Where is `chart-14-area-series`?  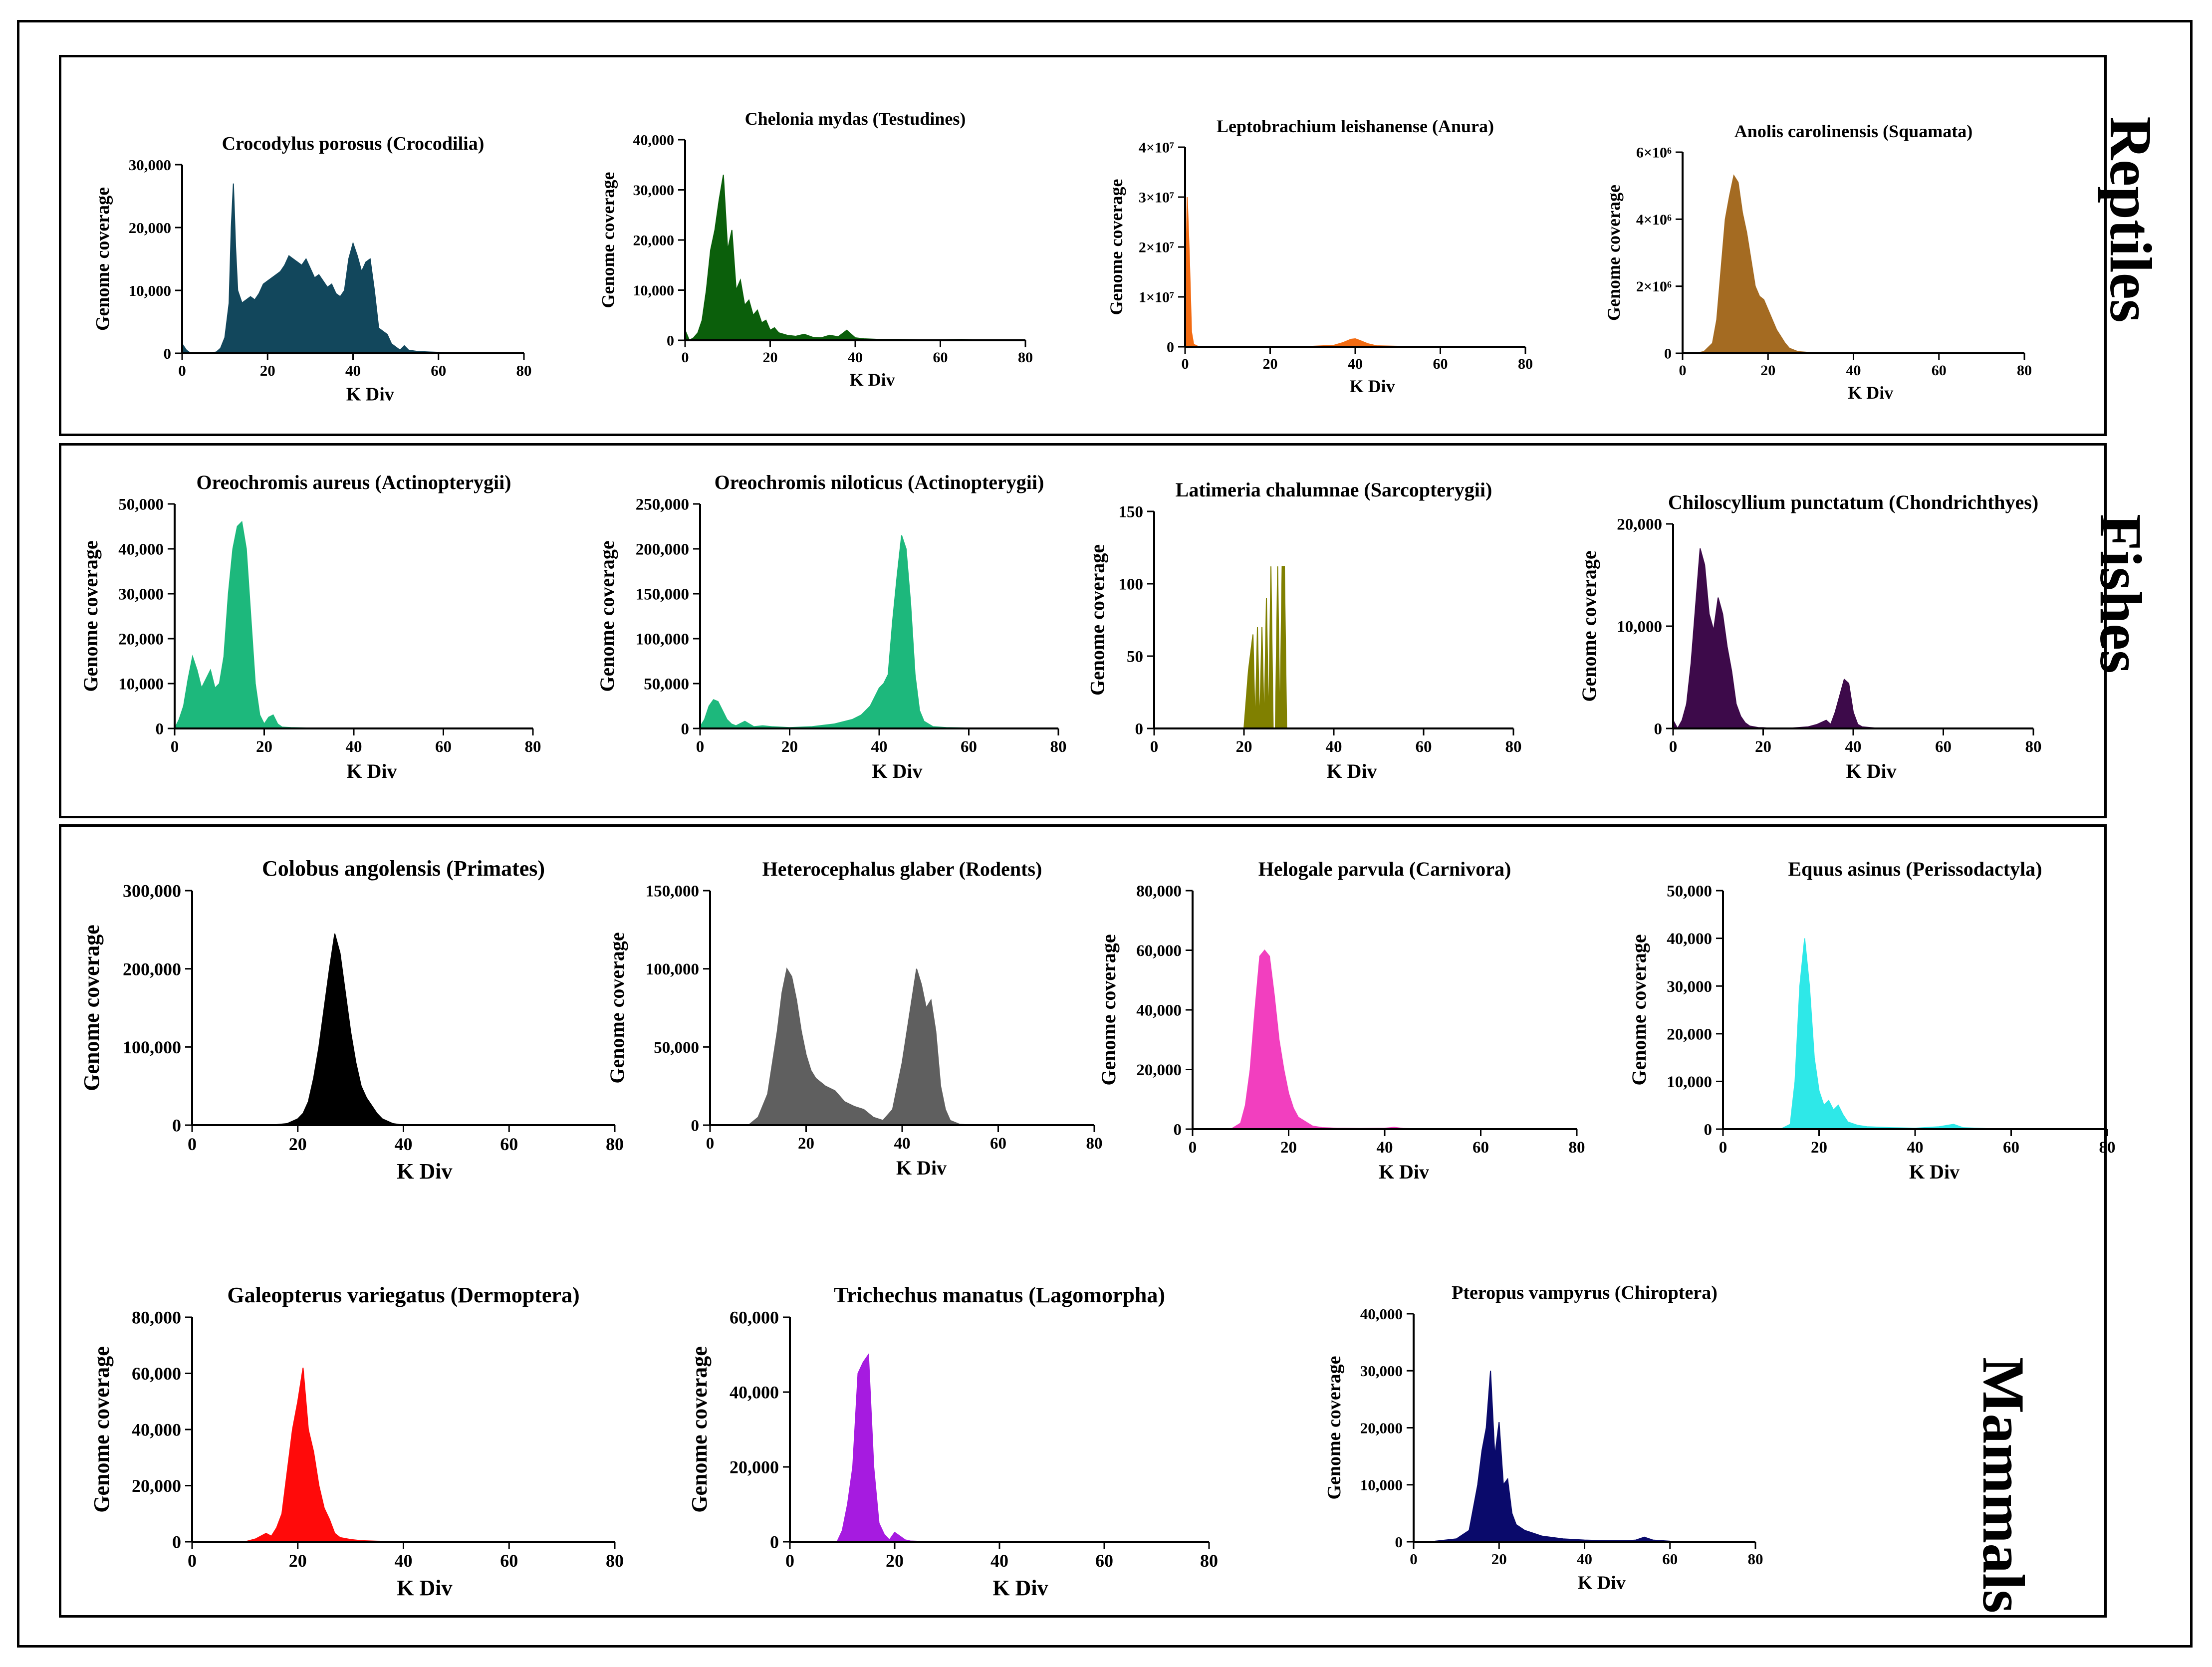 chart-14-area-series is located at coordinates (973, 1447).